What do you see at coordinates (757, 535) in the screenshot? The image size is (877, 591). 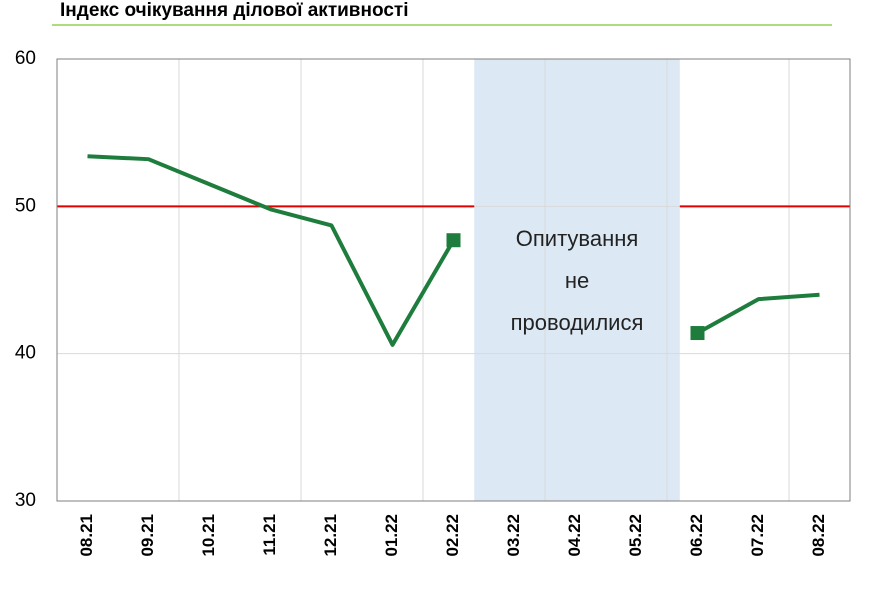 I see `x-tick-label: 07.22` at bounding box center [757, 535].